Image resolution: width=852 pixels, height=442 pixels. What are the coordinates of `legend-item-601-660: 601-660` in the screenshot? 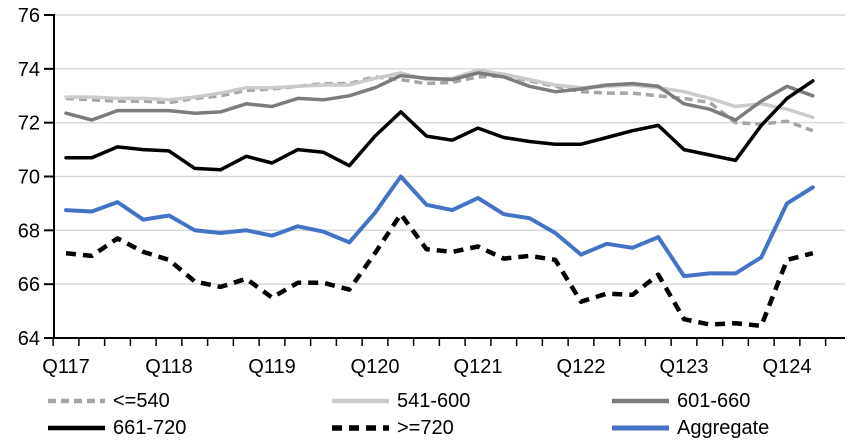 It's located at (730, 400).